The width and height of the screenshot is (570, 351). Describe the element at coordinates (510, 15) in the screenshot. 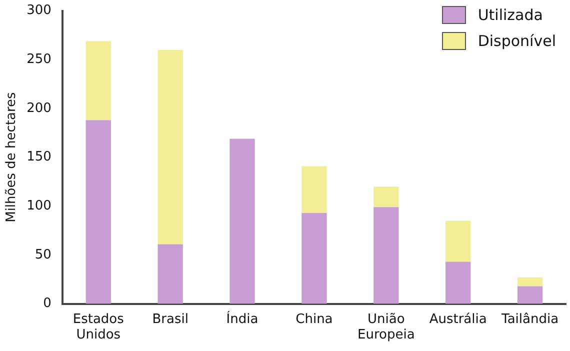

I see `legend-label: Utilizada` at that location.